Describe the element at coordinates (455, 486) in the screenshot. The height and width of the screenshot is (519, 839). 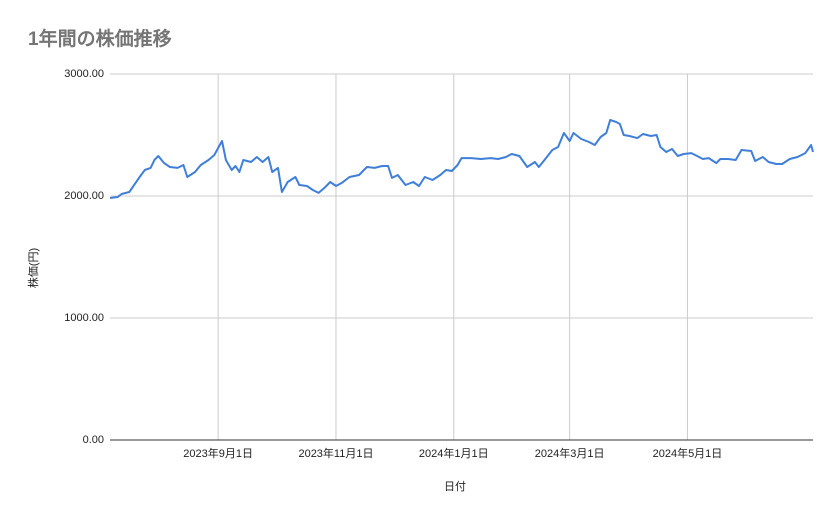
I see `x-axis-label: 日付` at that location.